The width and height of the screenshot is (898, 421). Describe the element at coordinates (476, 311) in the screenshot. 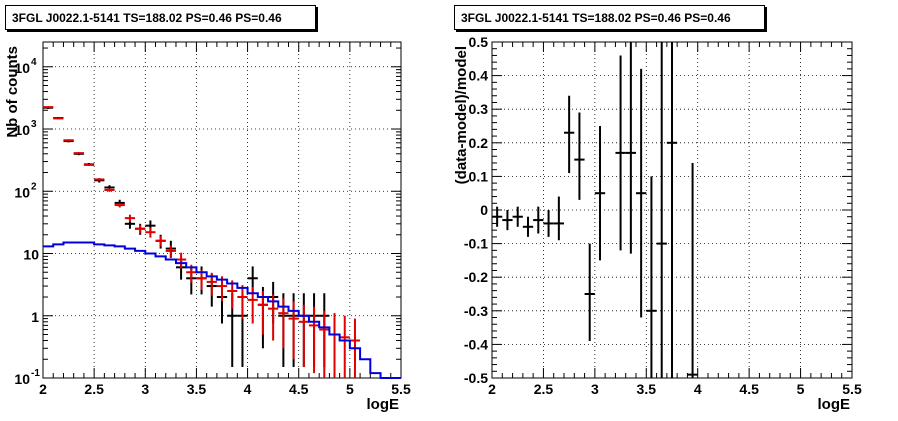

I see `y-tick-label: -0.3` at that location.